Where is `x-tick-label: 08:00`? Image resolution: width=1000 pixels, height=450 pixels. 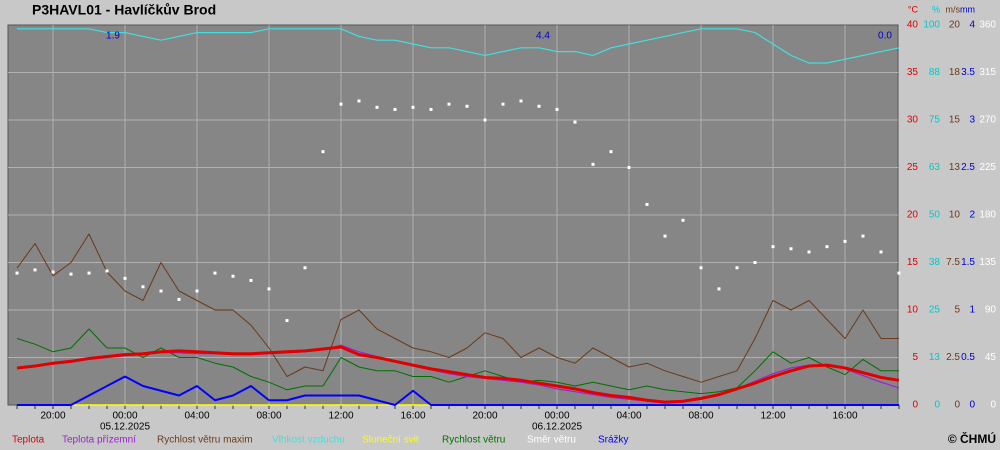
x-tick-label: 08:00 is located at coordinates (700, 416).